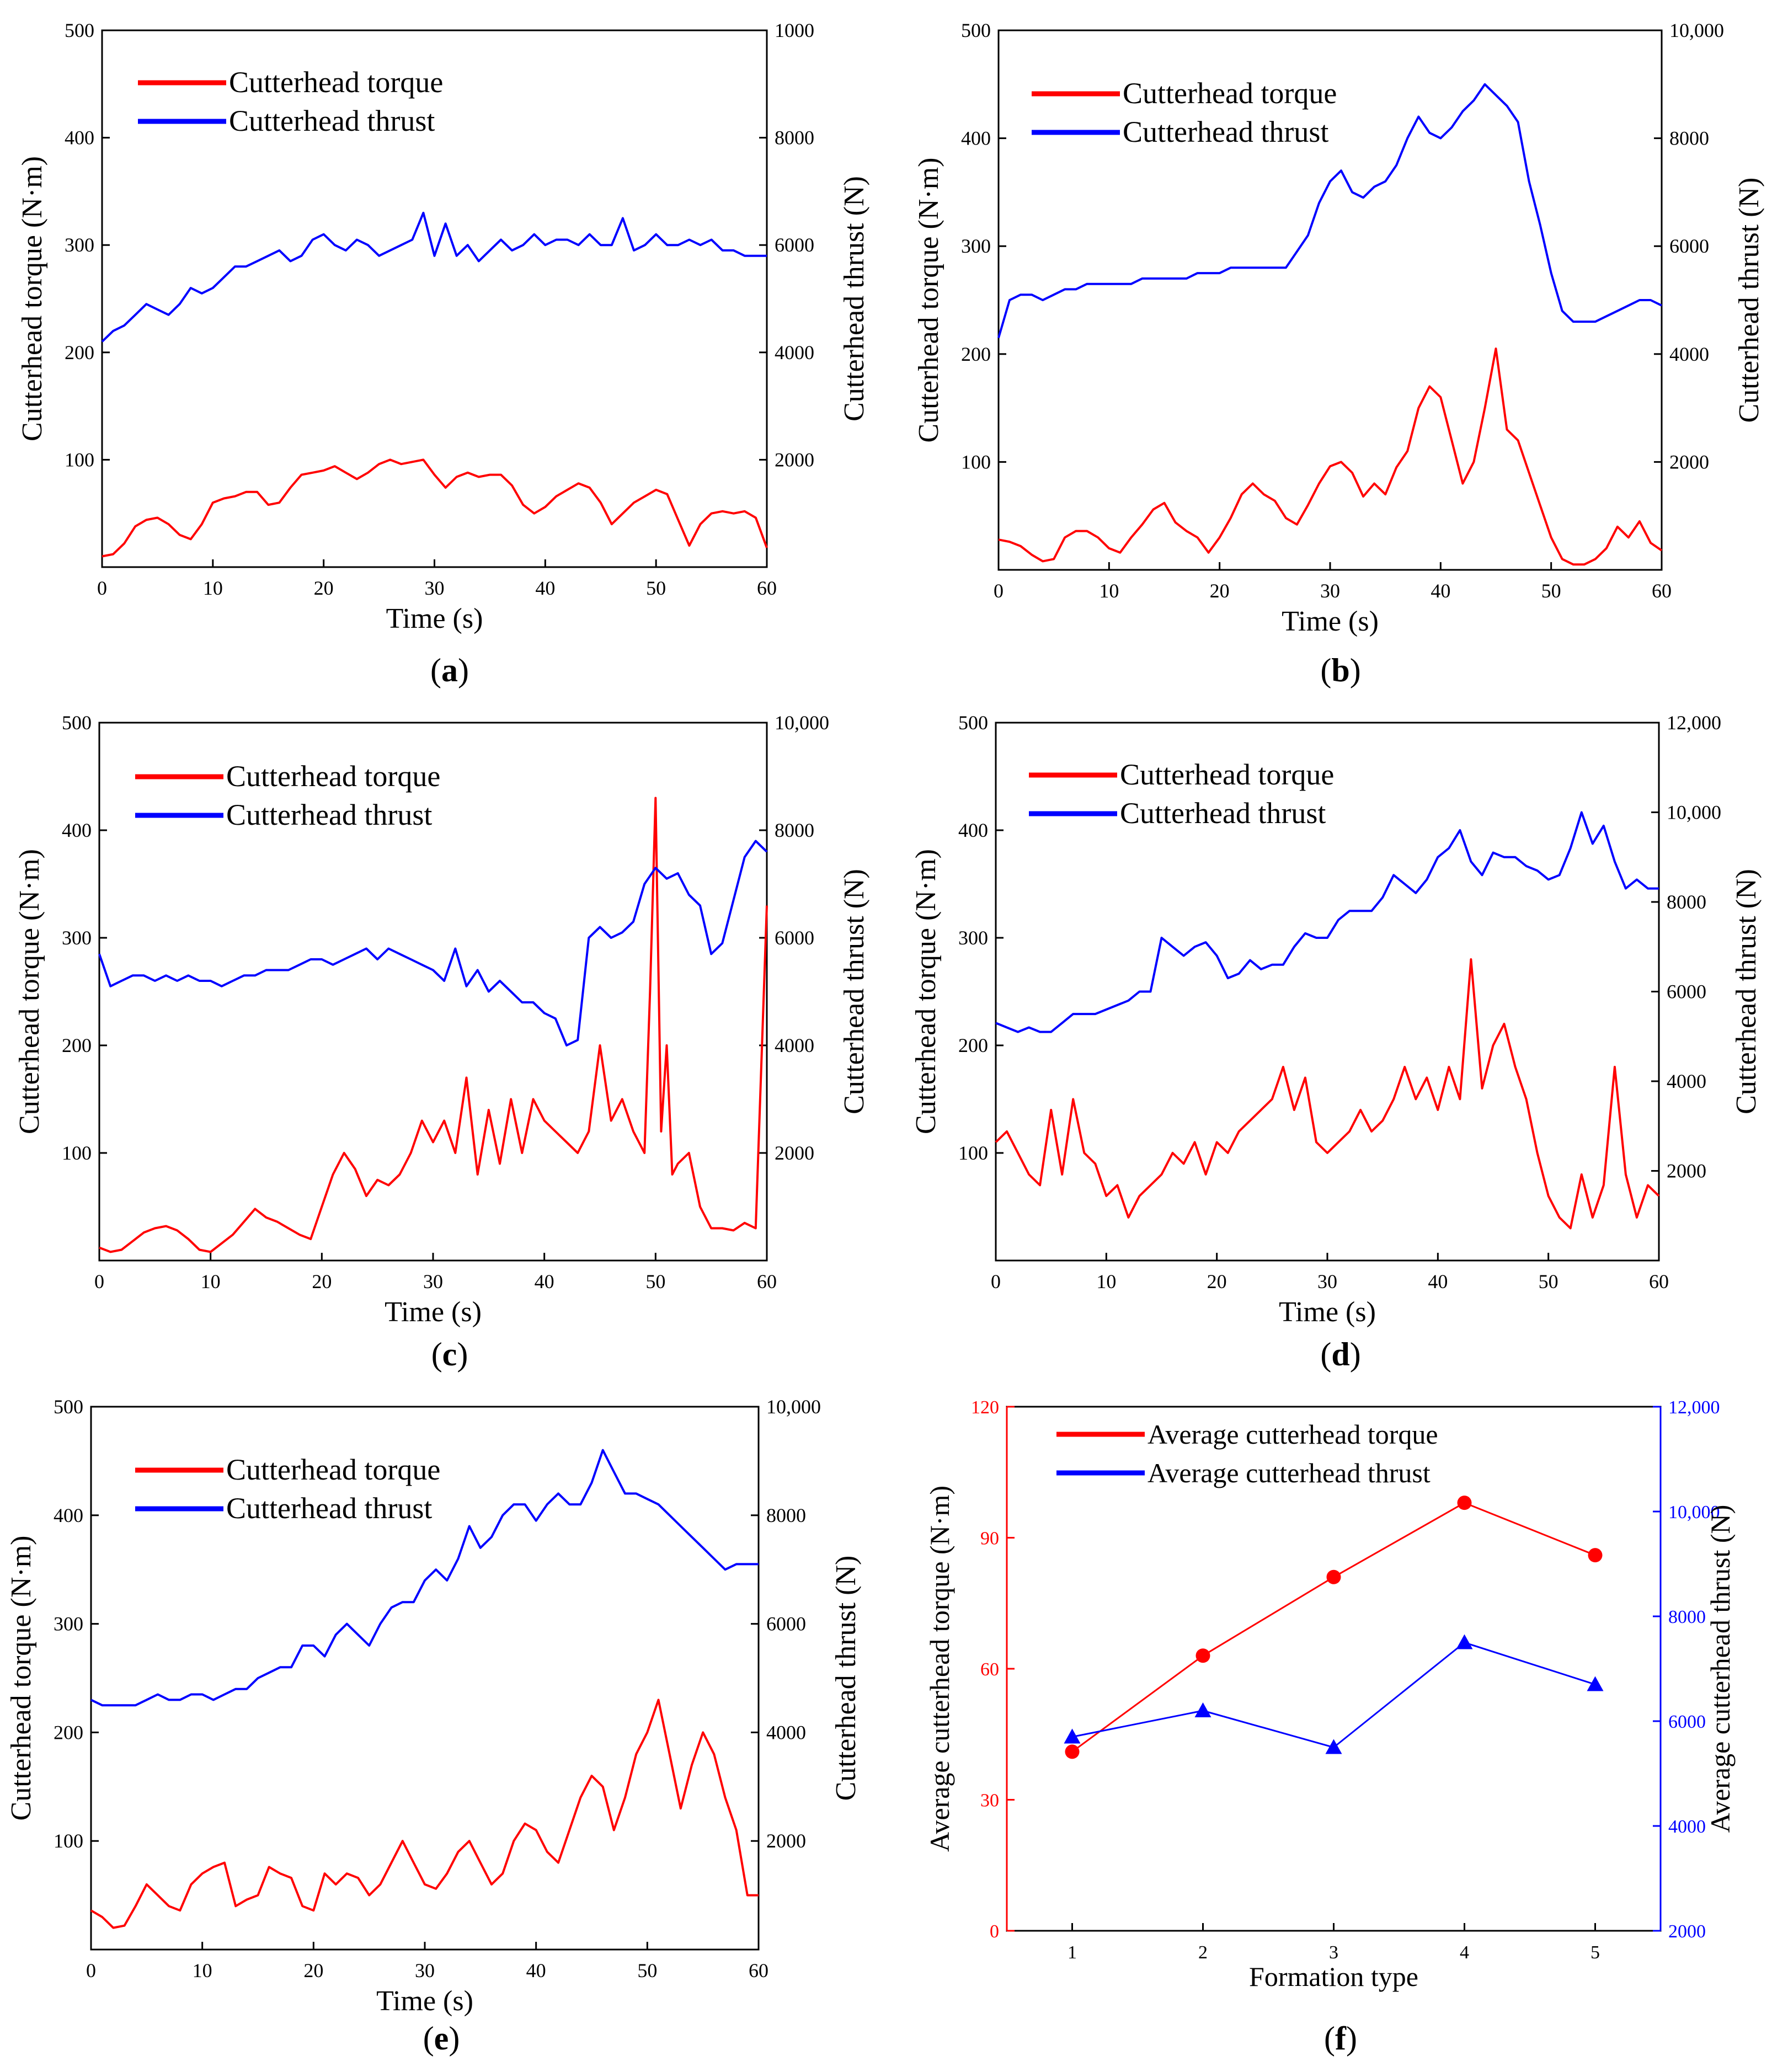 The image size is (1772, 2072). What do you see at coordinates (794, 938) in the screenshot?
I see `panel-c-y2-tick-label: 6000` at bounding box center [794, 938].